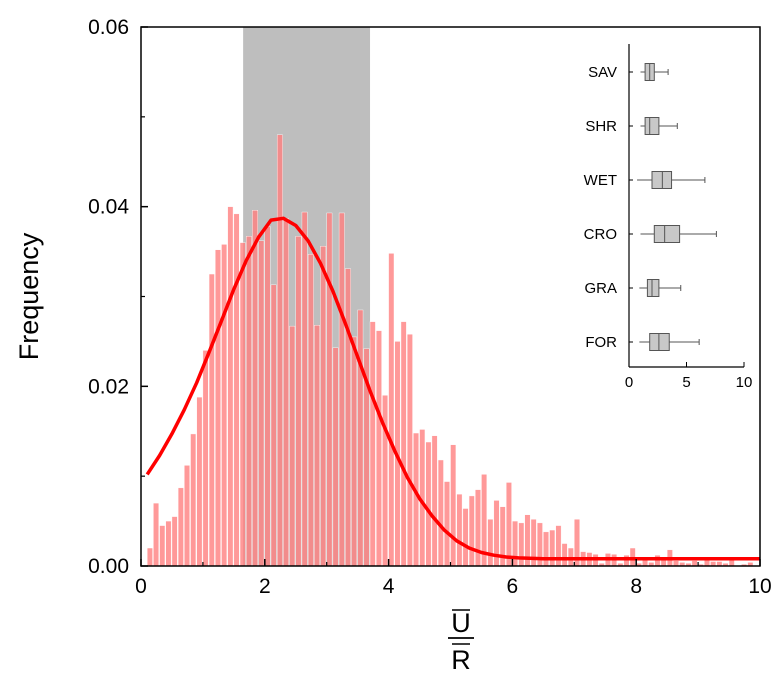 The image size is (778, 675). Describe the element at coordinates (600, 180) in the screenshot. I see `inset-category-label: WET` at that location.